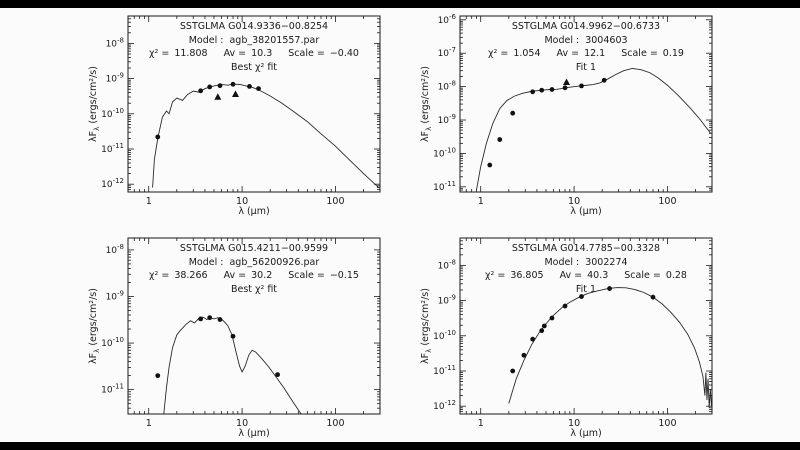 The image size is (800, 450). Describe the element at coordinates (400, 4) in the screenshot. I see `letterbox-top` at that location.